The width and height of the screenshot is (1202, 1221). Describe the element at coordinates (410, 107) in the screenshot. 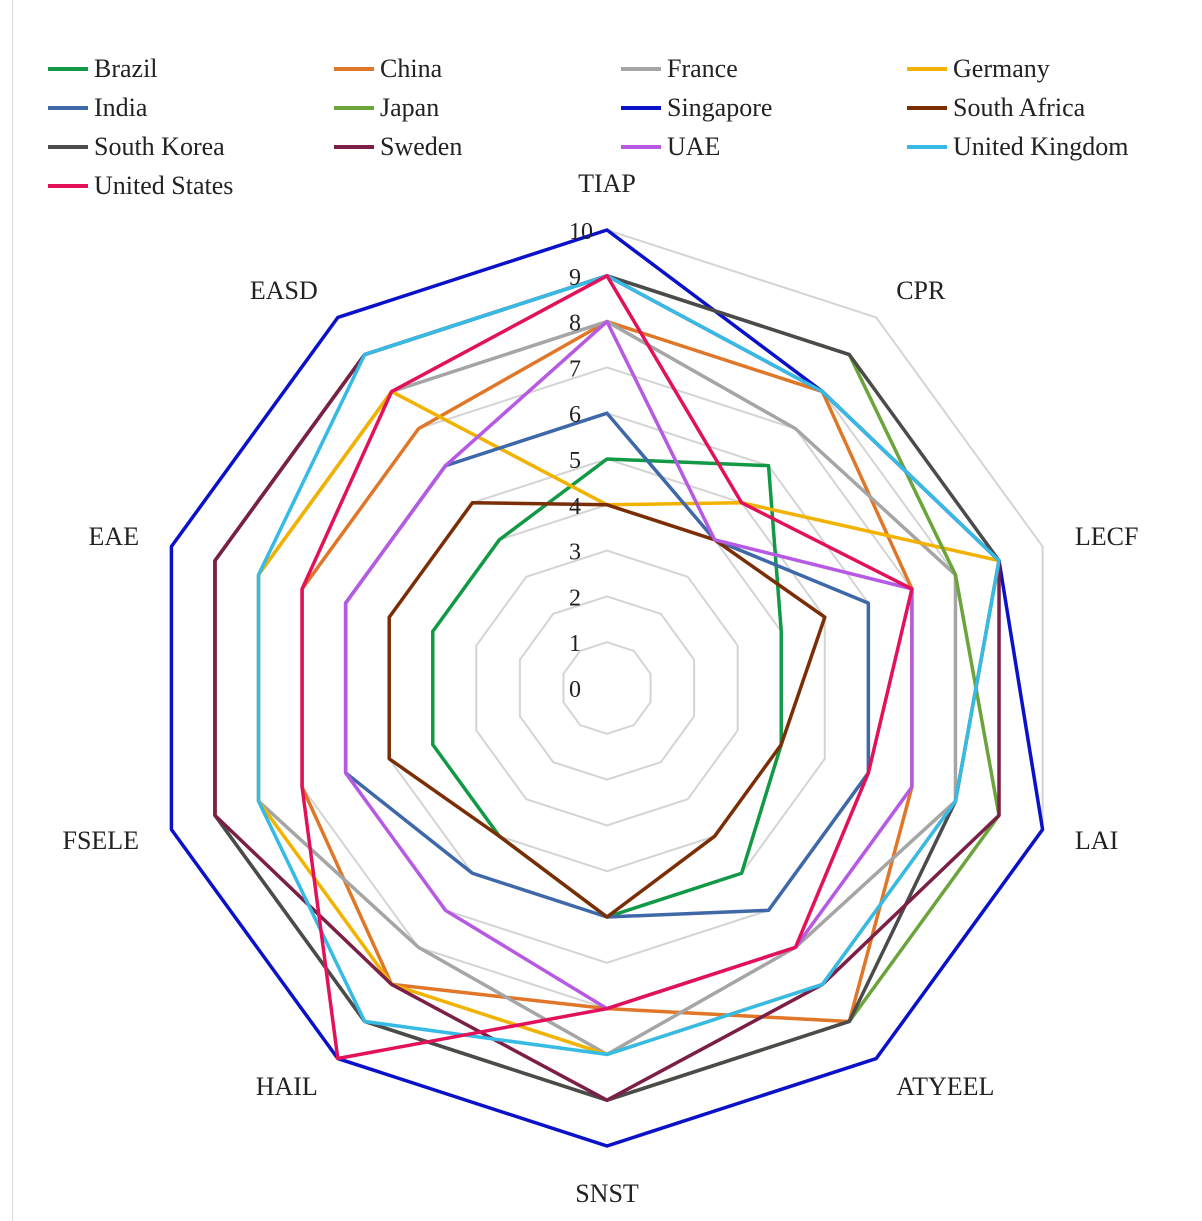

I see `legend-label: Japan` at that location.